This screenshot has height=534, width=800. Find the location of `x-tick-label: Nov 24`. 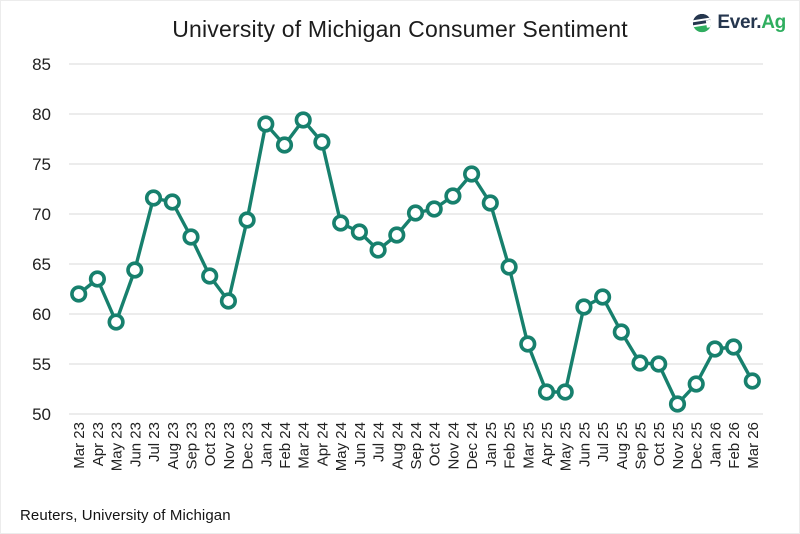

x-tick-label: Nov 24 is located at coordinates (453, 446).